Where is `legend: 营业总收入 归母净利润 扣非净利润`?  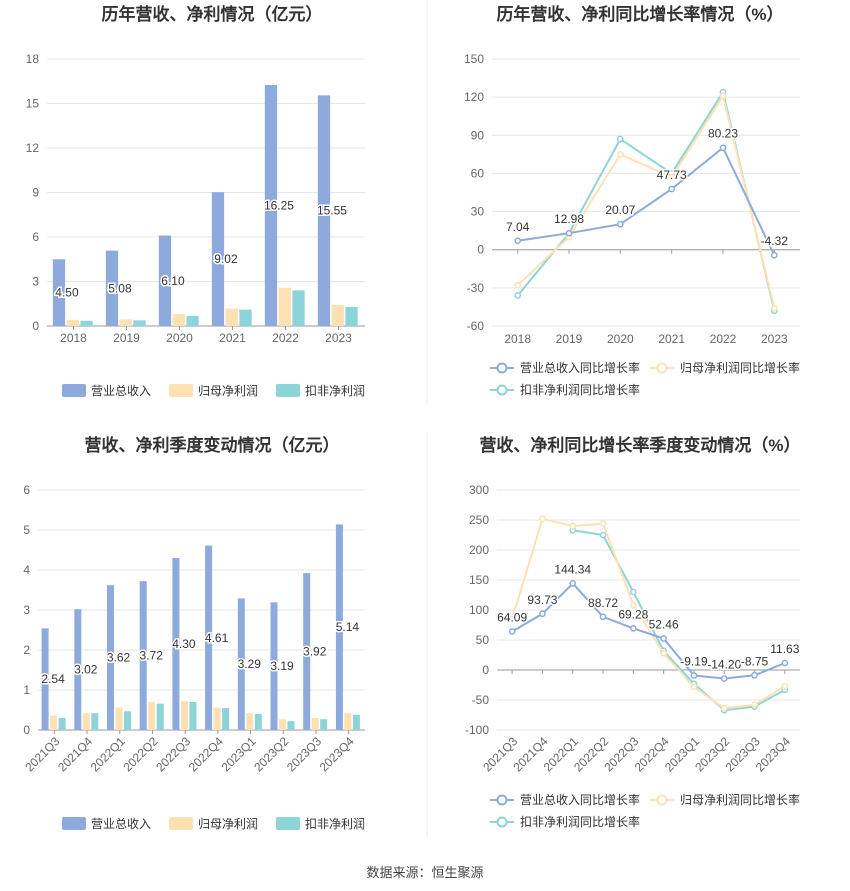
legend: 营业总收入 归母净利润 扣非净利润 is located at coordinates (213, 391).